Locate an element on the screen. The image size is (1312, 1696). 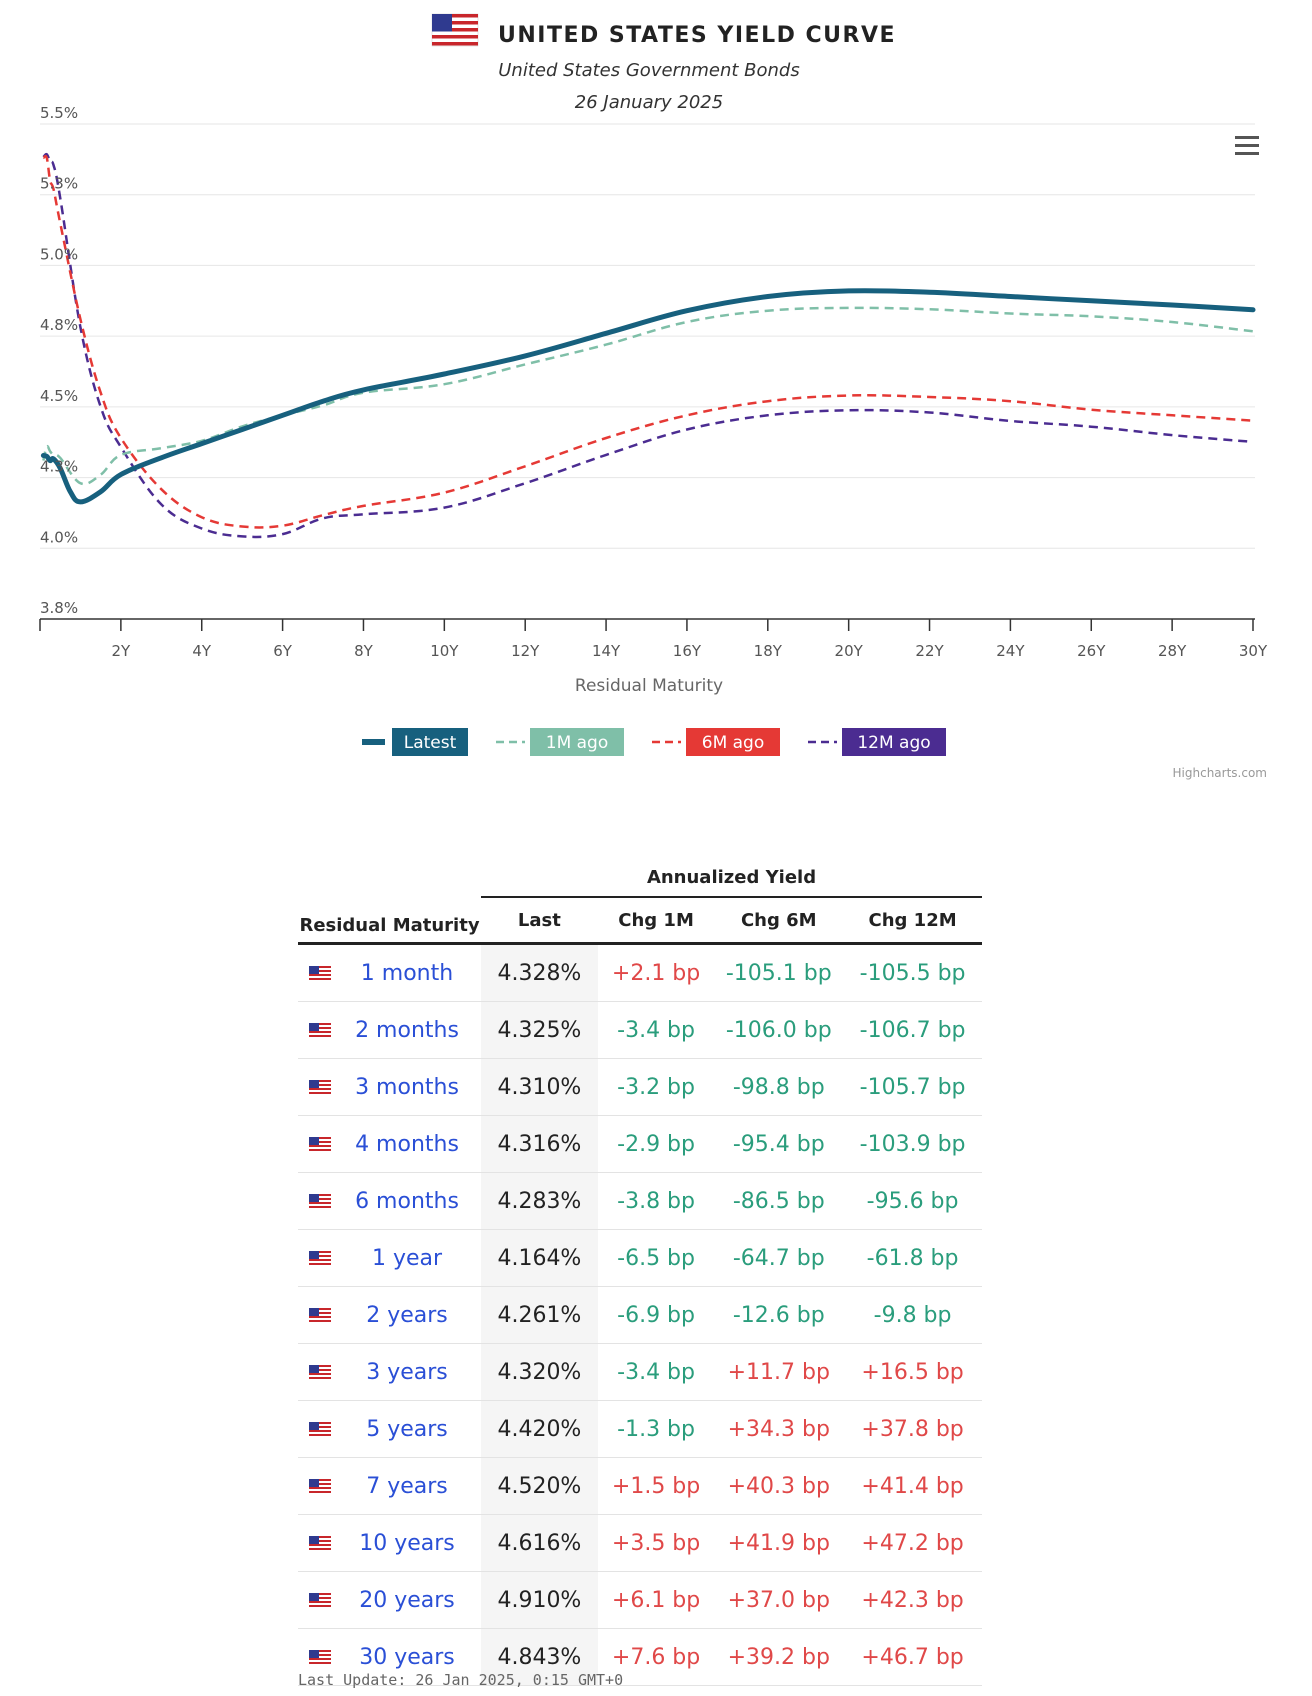
chg-6m-cell: +40.3 bp is located at coordinates (779, 1486).